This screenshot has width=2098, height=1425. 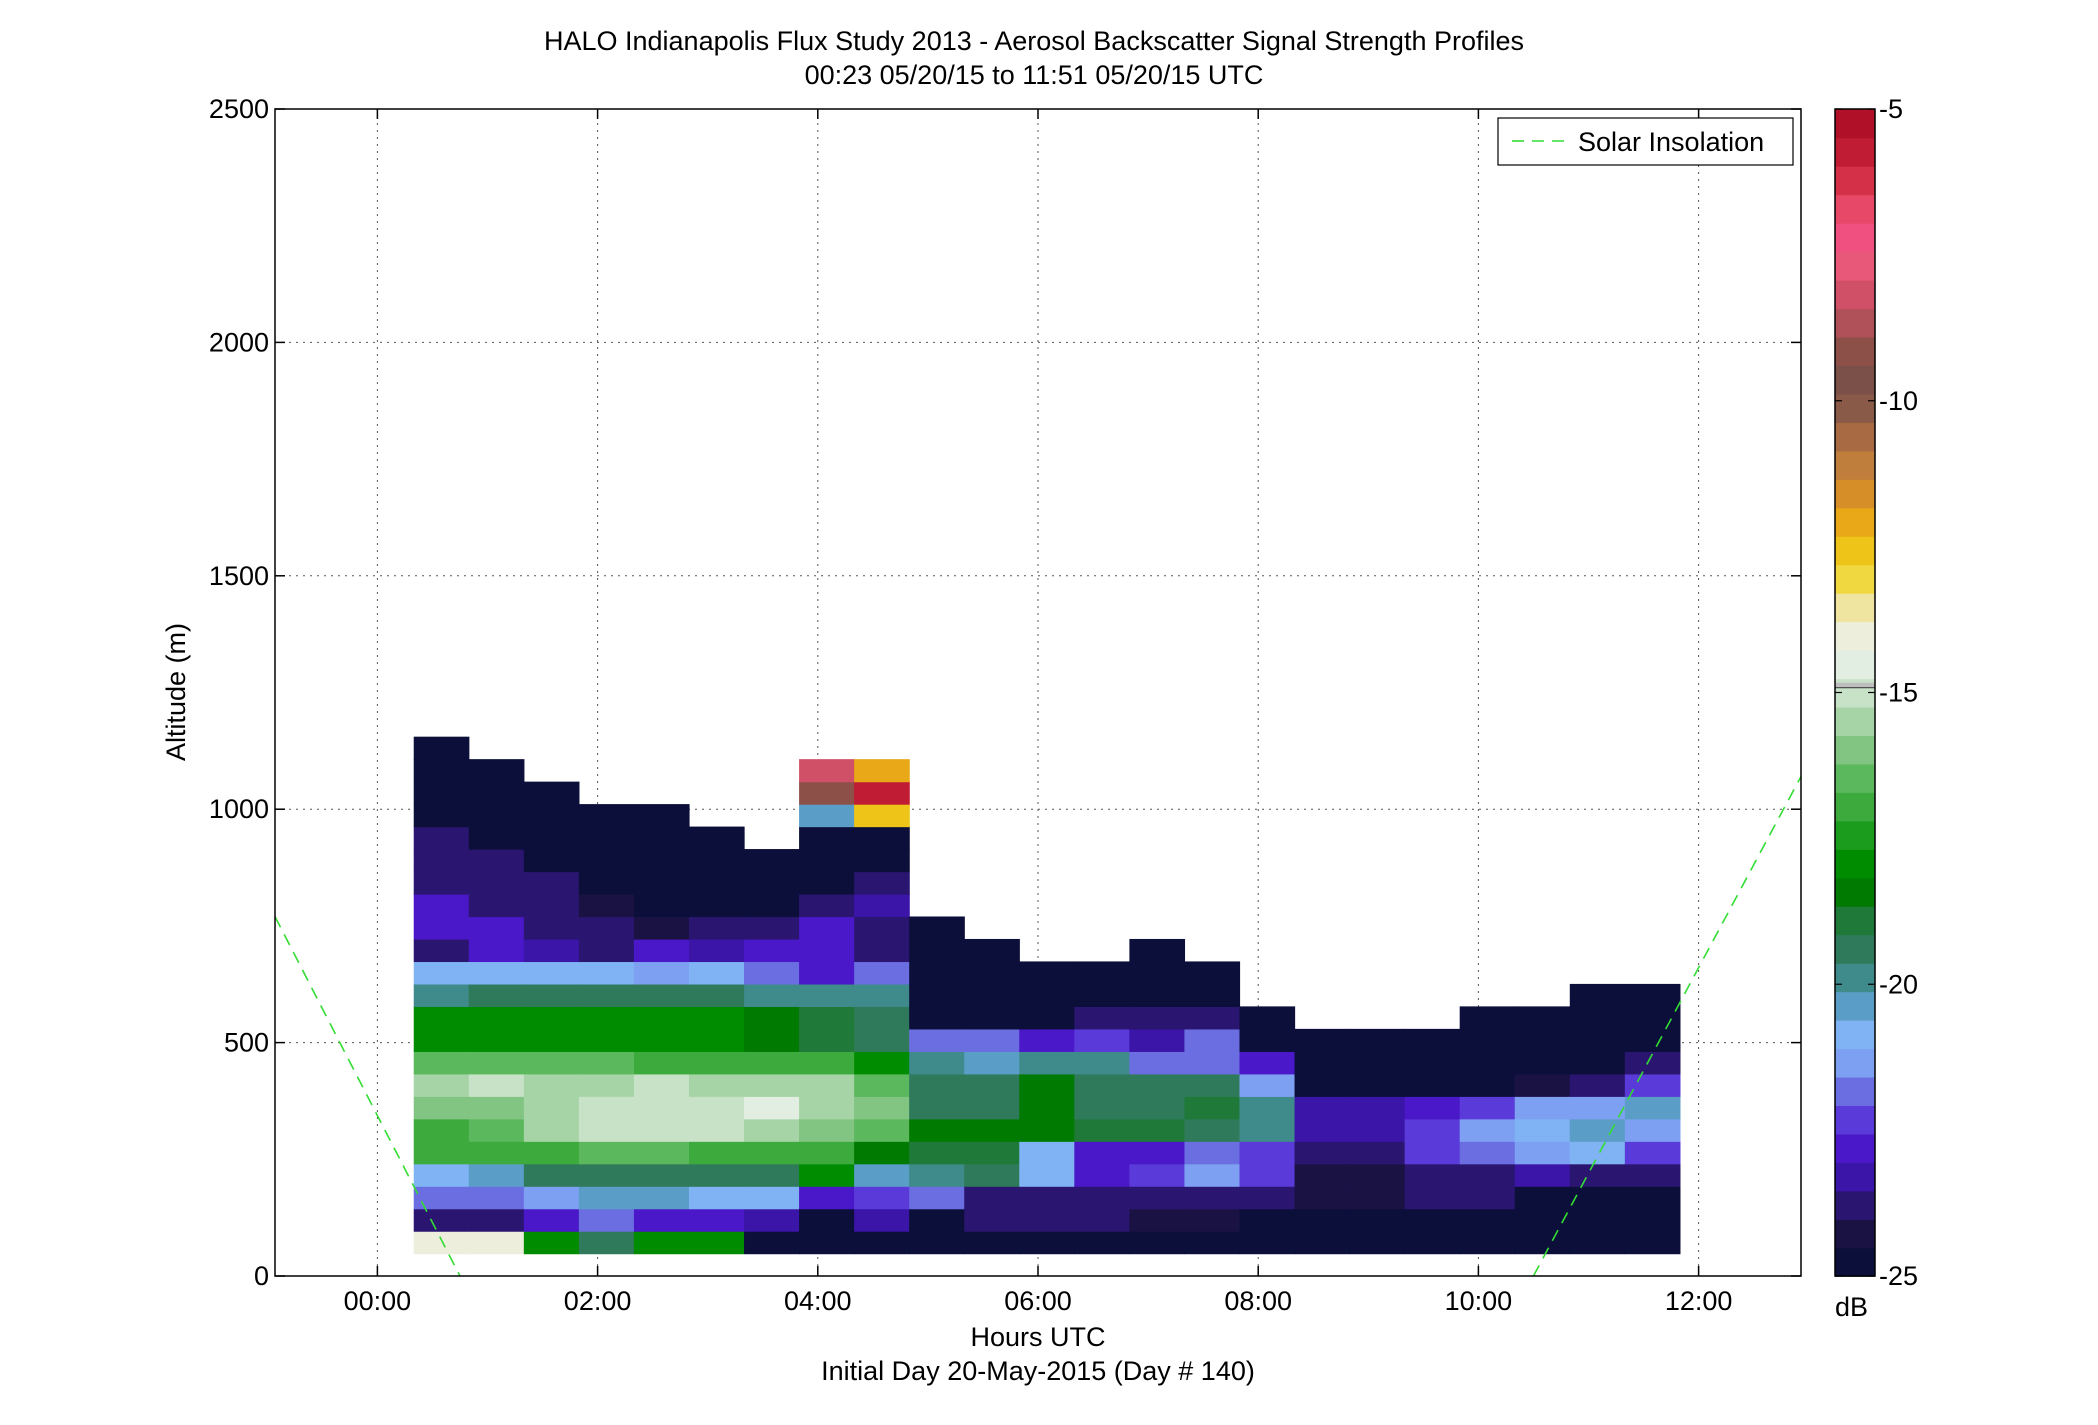 I want to click on y-tick-label: 500, so click(x=246, y=1043).